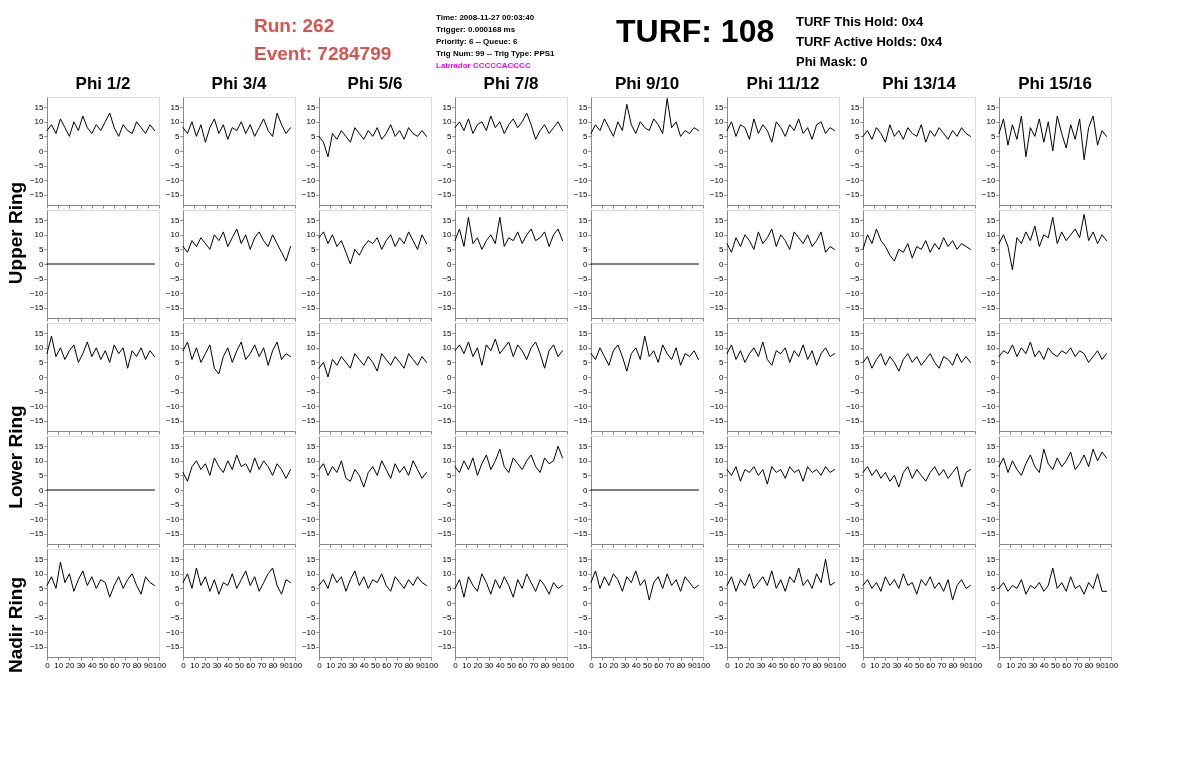  I want to click on y-axis-title: Upper Ring, so click(15, 233).